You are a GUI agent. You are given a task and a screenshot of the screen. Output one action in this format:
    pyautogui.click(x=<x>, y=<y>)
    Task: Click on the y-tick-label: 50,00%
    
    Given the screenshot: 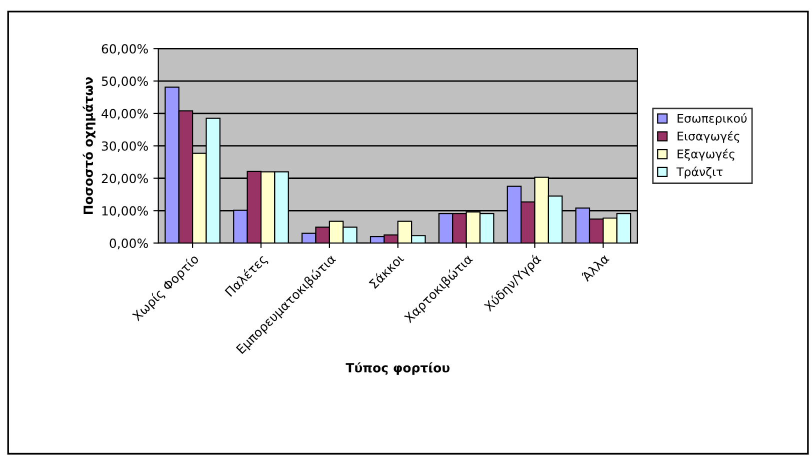 What is the action you would take?
    pyautogui.click(x=125, y=82)
    